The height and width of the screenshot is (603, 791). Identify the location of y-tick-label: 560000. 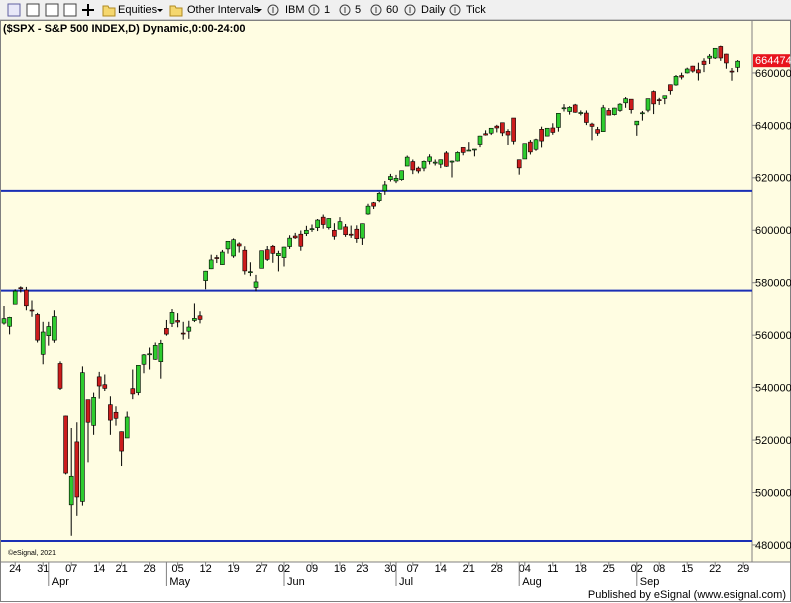
(773, 336).